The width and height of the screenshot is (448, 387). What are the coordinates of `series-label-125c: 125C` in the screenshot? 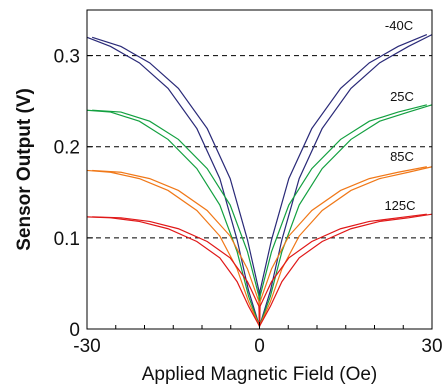 It's located at (399, 205).